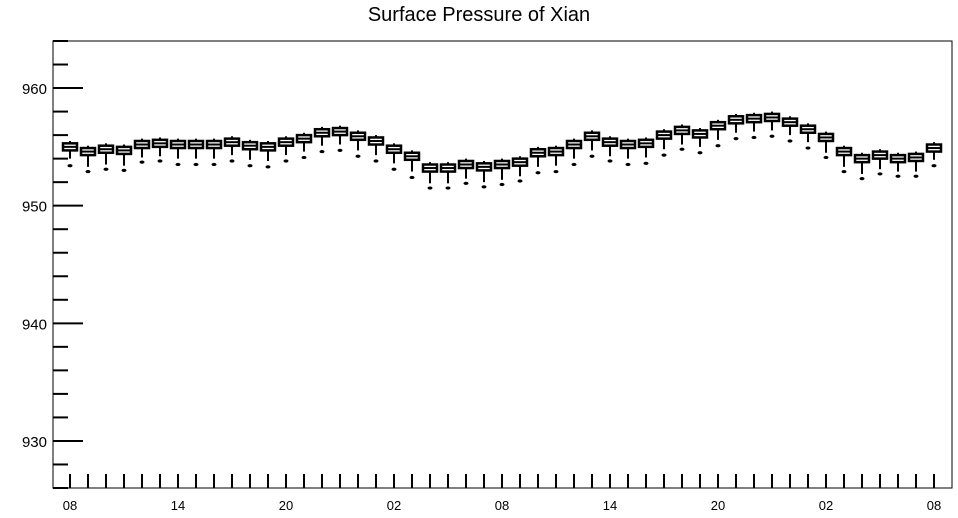 The image size is (958, 518). What do you see at coordinates (286, 505) in the screenshot?
I see `x-tick-label: 20` at bounding box center [286, 505].